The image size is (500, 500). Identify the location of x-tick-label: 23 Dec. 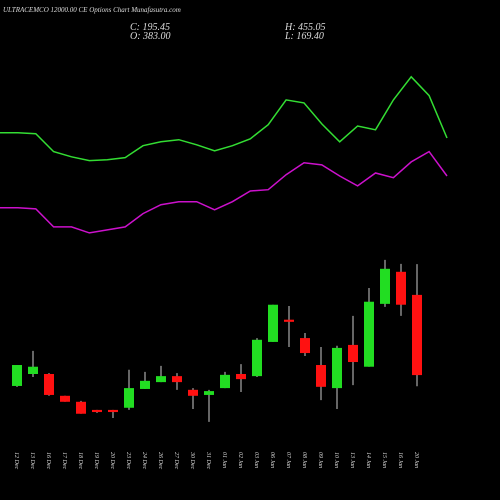
(128, 460).